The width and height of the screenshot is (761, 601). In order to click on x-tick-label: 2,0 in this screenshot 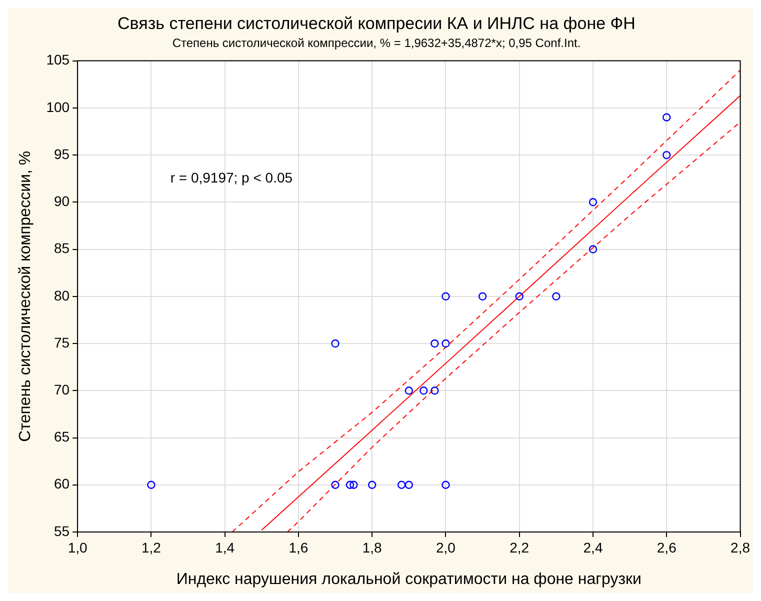, I will do `click(446, 547)`.